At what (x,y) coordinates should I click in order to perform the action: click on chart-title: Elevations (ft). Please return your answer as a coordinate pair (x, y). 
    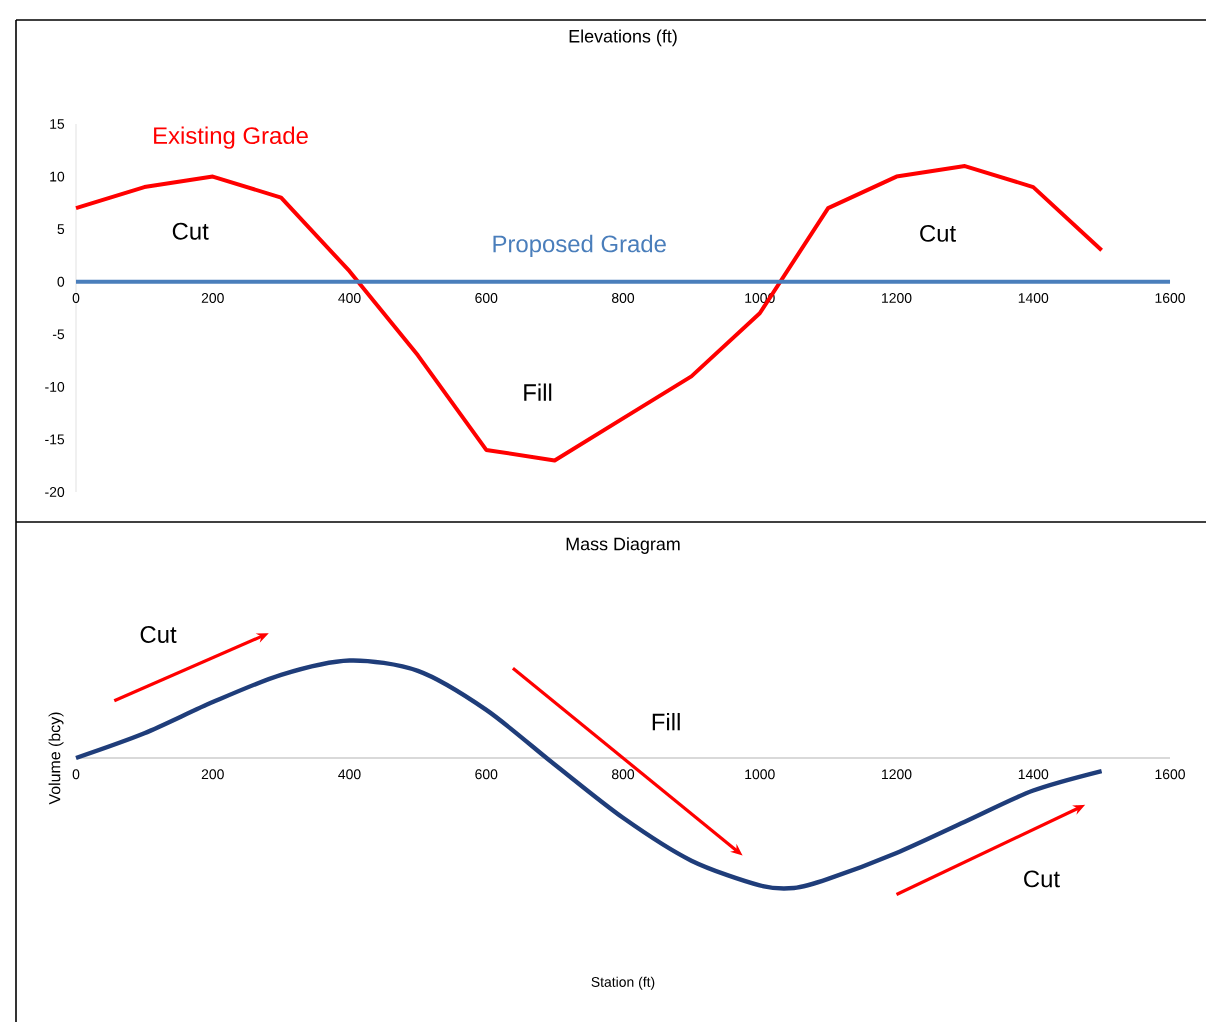
    Looking at the image, I should click on (623, 38).